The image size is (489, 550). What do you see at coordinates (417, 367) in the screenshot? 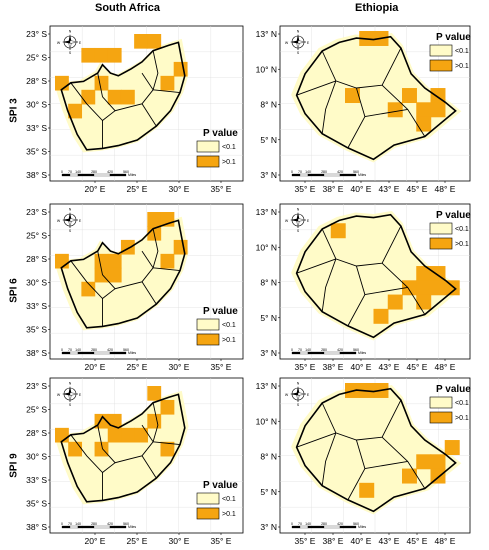
I see `x-tick-label: 45° E` at bounding box center [417, 367].